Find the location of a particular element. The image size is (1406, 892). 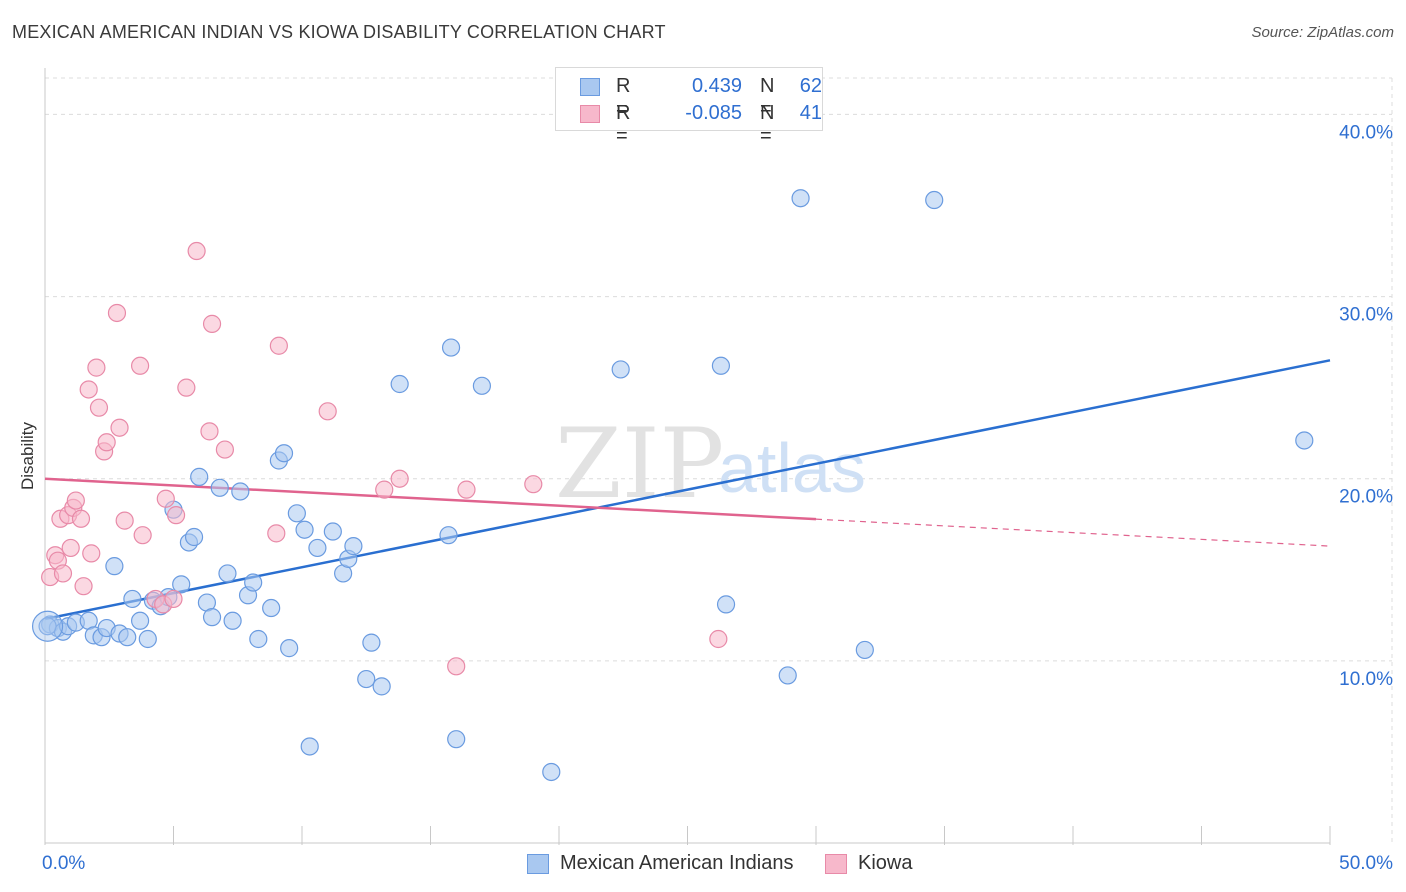

mexican-american-indian-cluster-point is located at coordinates (47, 626).